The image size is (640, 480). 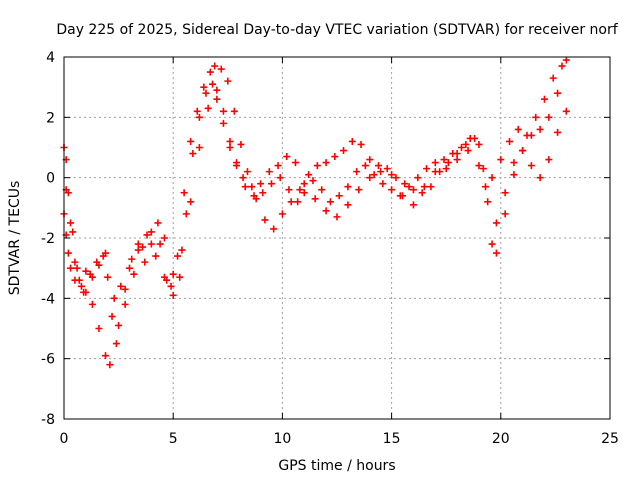 I want to click on x-tick-label: 20, so click(x=501, y=439).